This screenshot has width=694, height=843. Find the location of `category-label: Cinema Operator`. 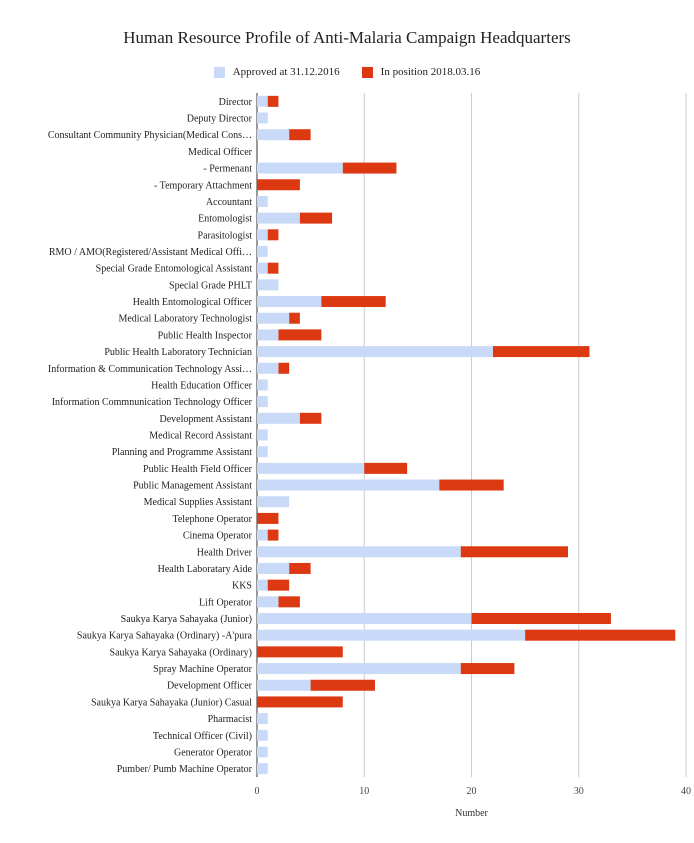

category-label: Cinema Operator is located at coordinates (218, 536).